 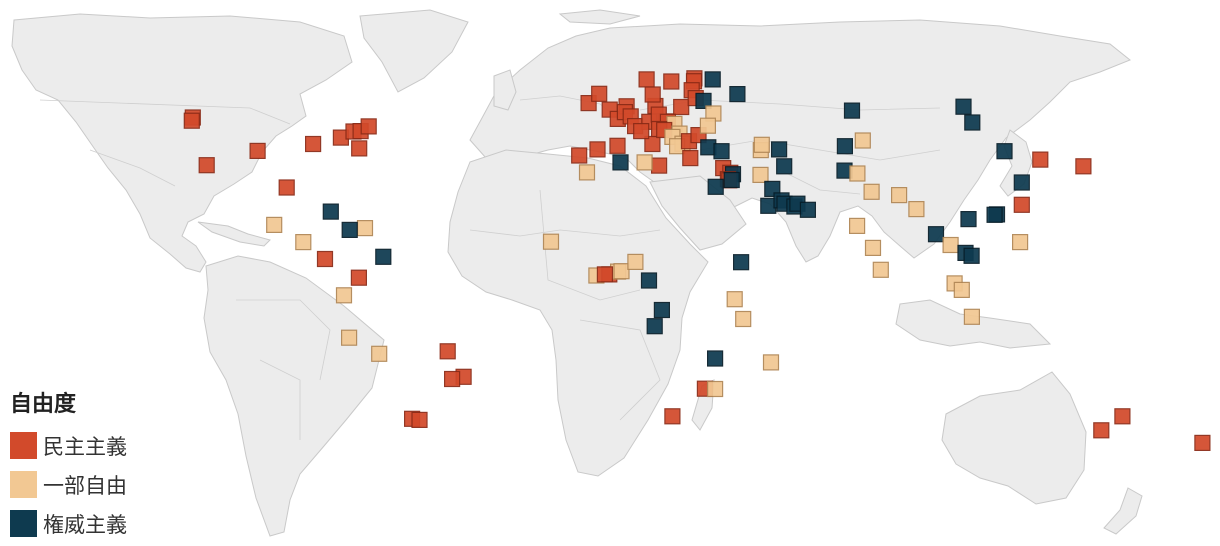 What do you see at coordinates (182, 143) in the screenshot?
I see `north-america-shape` at bounding box center [182, 143].